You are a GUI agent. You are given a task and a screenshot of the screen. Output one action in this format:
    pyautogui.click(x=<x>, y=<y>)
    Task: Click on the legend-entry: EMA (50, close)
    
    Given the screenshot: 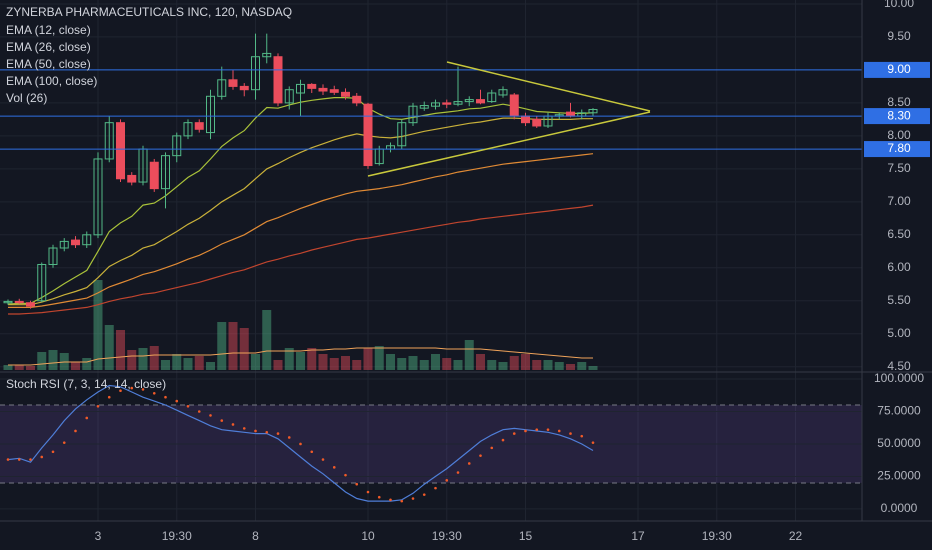 What is the action you would take?
    pyautogui.click(x=48, y=64)
    